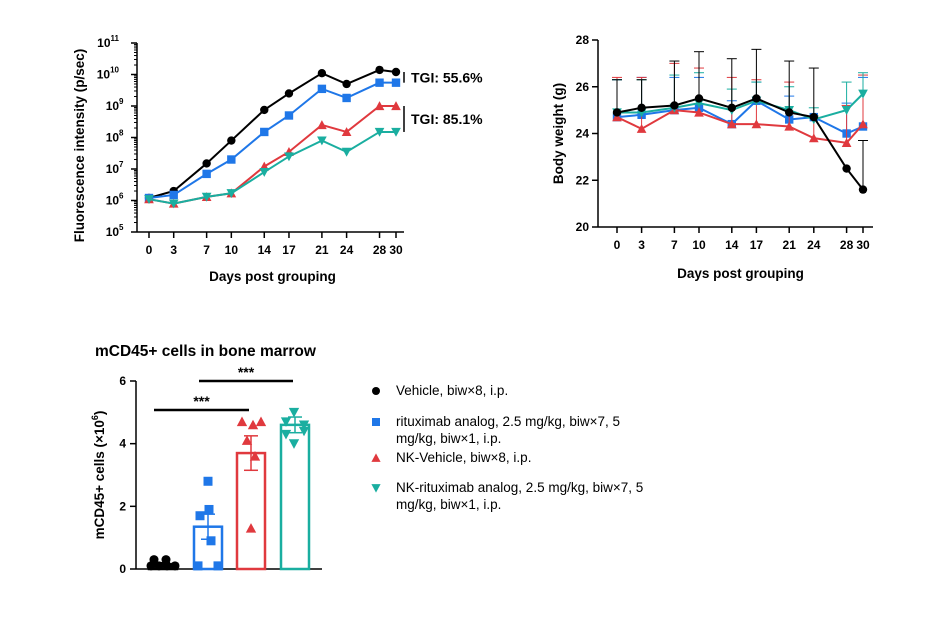  I want to click on x-tick-label: 0, so click(149, 250).